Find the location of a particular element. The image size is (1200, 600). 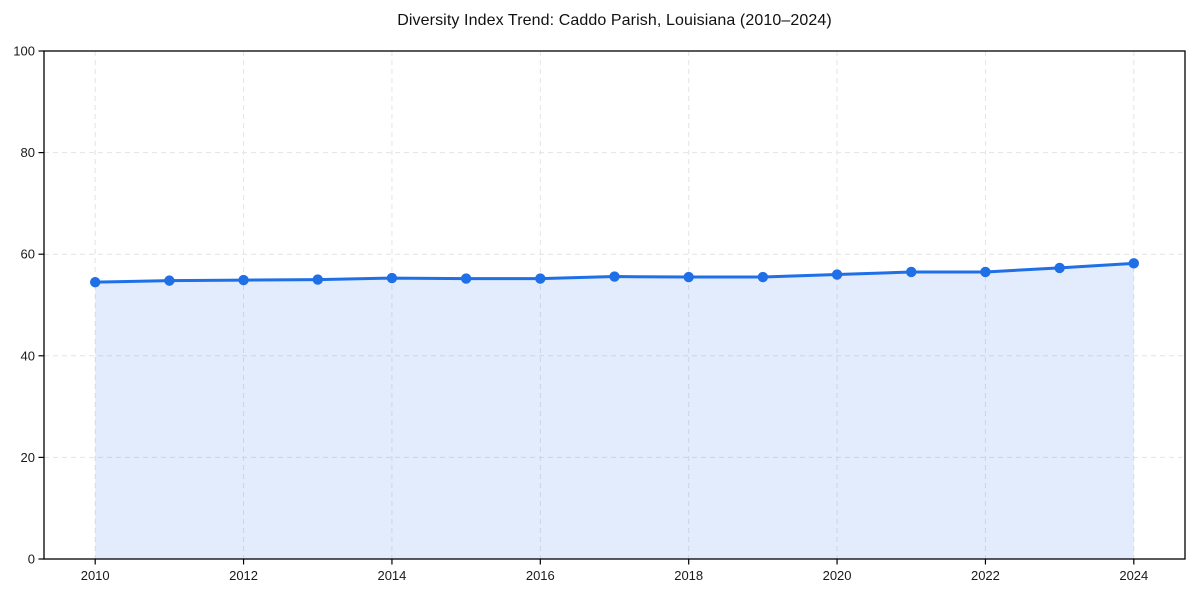

x-tick-label: 2024 is located at coordinates (1133, 575).